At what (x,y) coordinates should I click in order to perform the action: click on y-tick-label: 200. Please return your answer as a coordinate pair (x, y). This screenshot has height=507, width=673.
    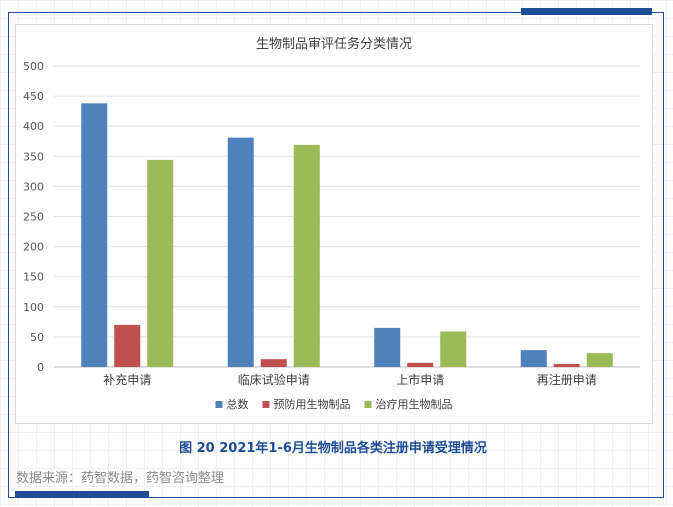
    Looking at the image, I should click on (33, 247).